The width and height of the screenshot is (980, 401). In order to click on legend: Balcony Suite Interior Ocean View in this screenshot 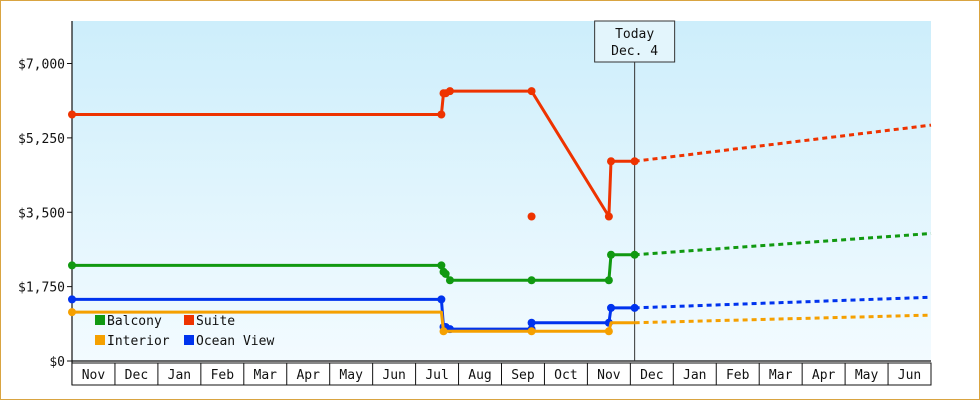, I will do `click(184, 331)`.